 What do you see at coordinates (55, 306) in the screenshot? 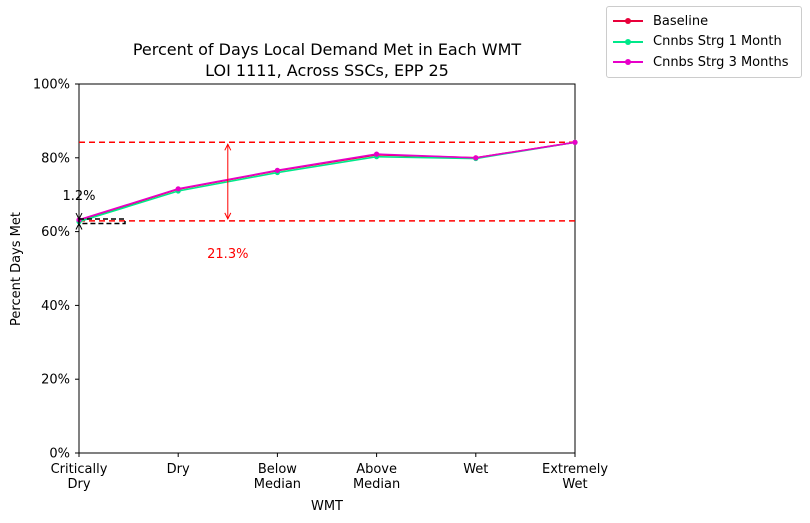
I see `y-tick-label: 40%` at bounding box center [55, 306].